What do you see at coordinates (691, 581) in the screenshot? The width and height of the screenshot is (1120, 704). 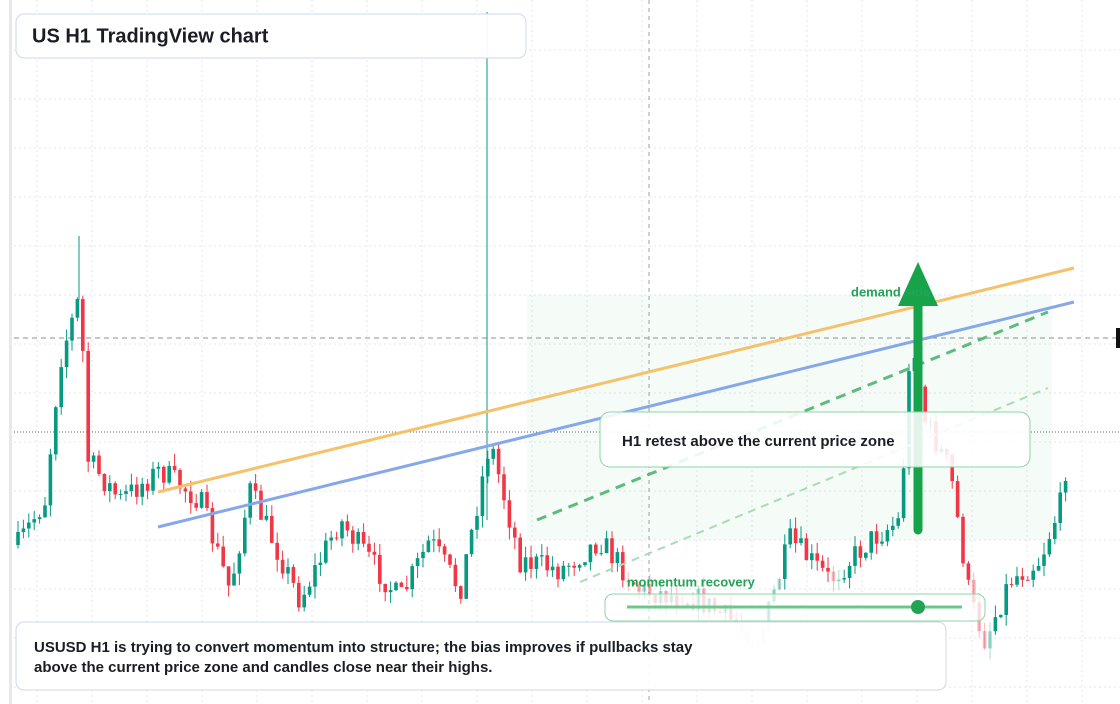 I see `momentum-label: momentum recovery` at bounding box center [691, 581].